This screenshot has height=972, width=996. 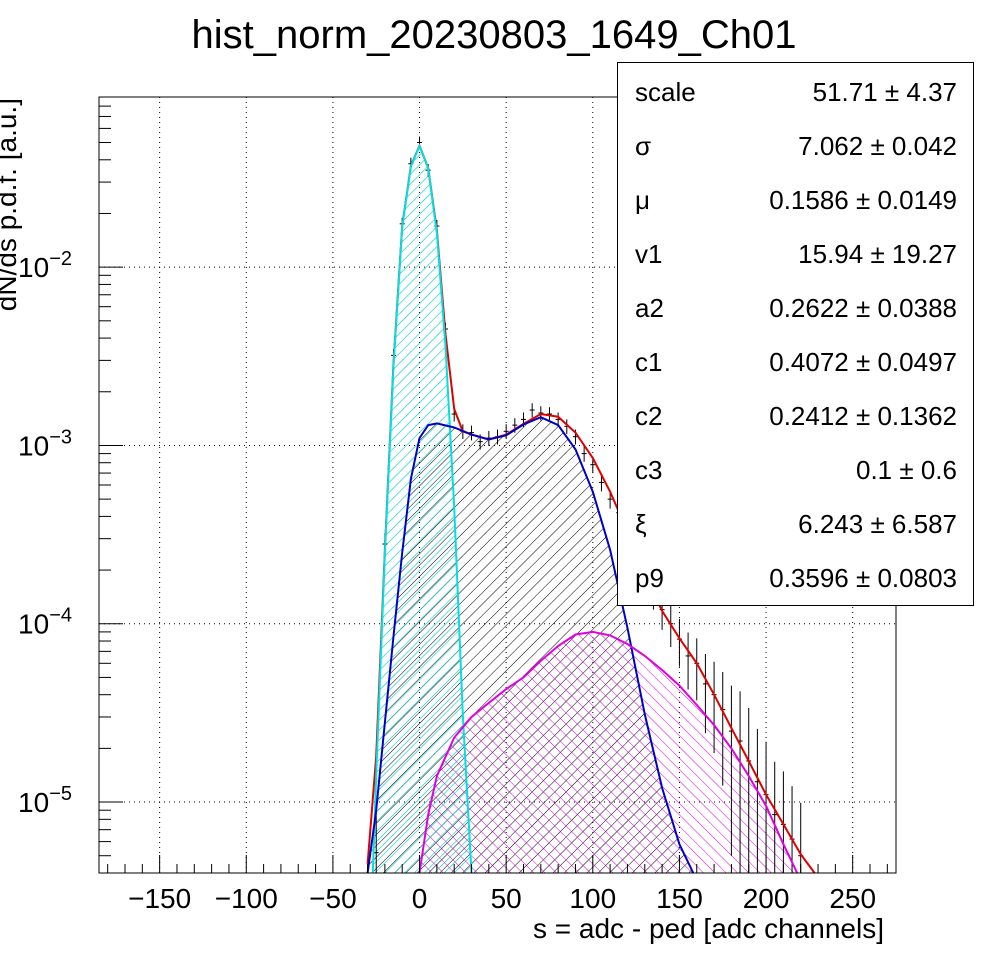 I want to click on fit-param-name: ξ, so click(x=641, y=524).